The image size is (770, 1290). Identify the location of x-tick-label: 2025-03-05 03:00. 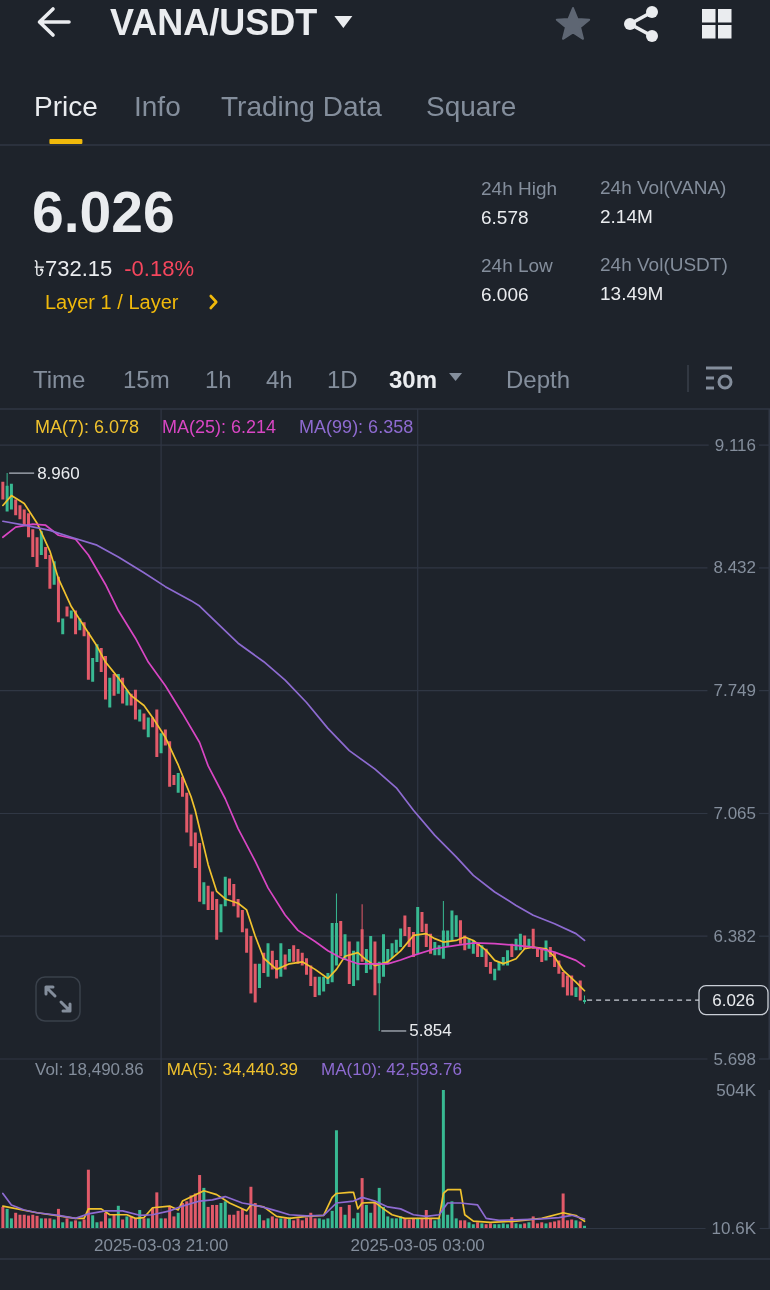
(417, 1245).